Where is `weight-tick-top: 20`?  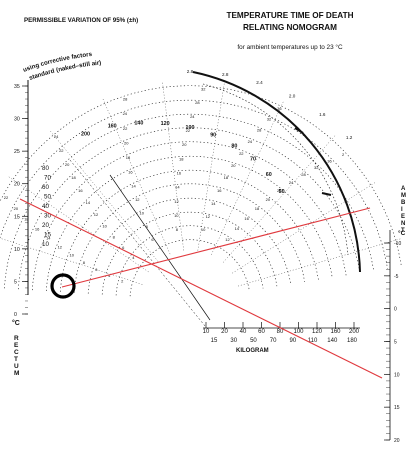
weight-tick-top: 20 is located at coordinates (224, 332).